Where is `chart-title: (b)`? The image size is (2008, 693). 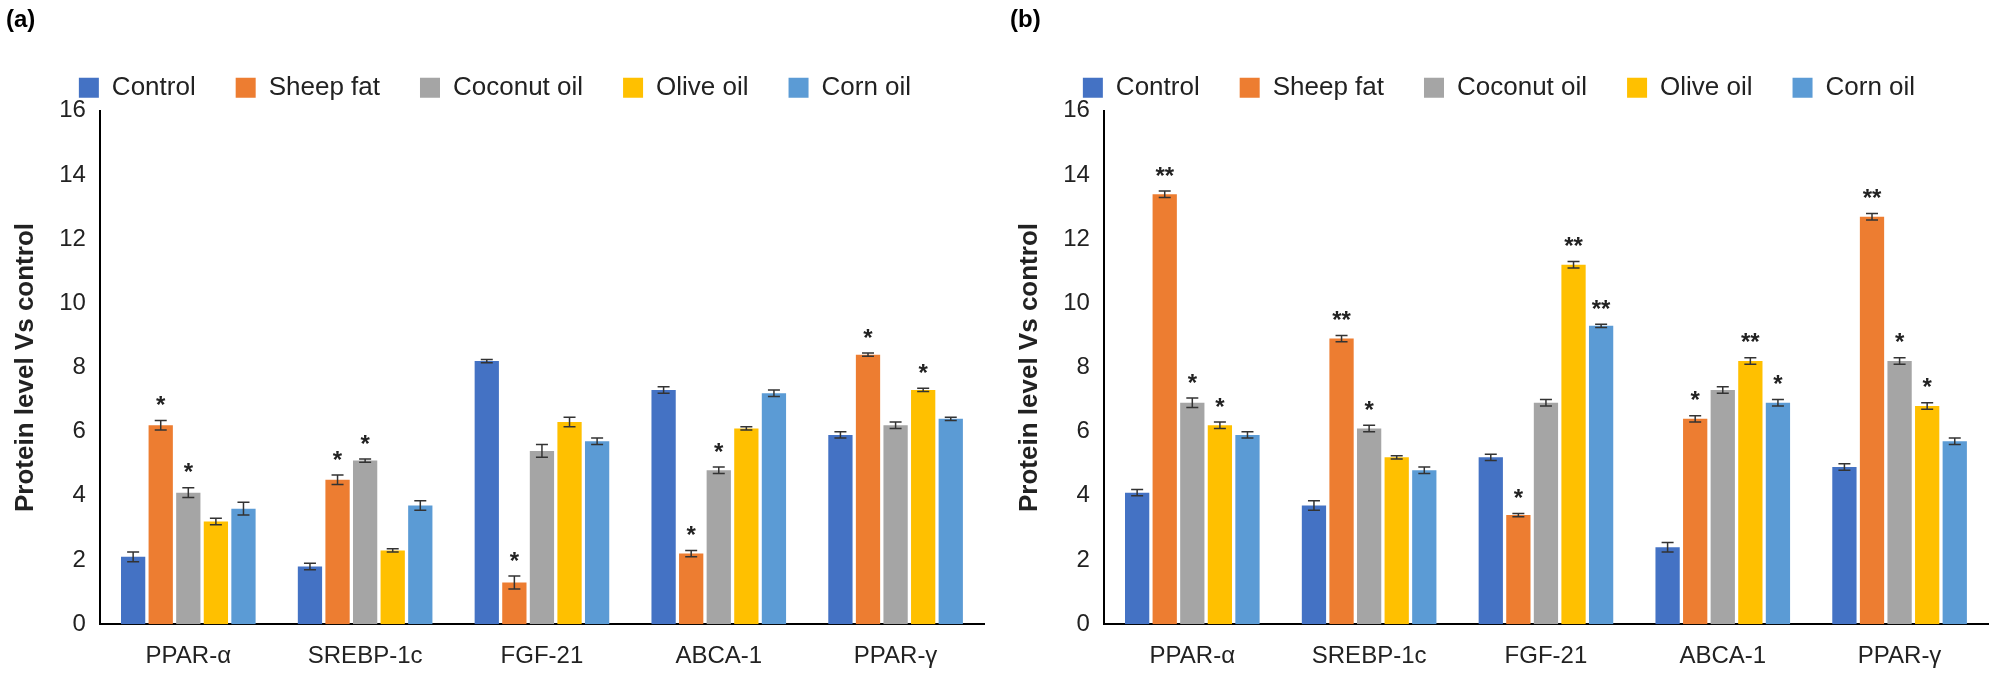 chart-title: (b) is located at coordinates (1025, 19).